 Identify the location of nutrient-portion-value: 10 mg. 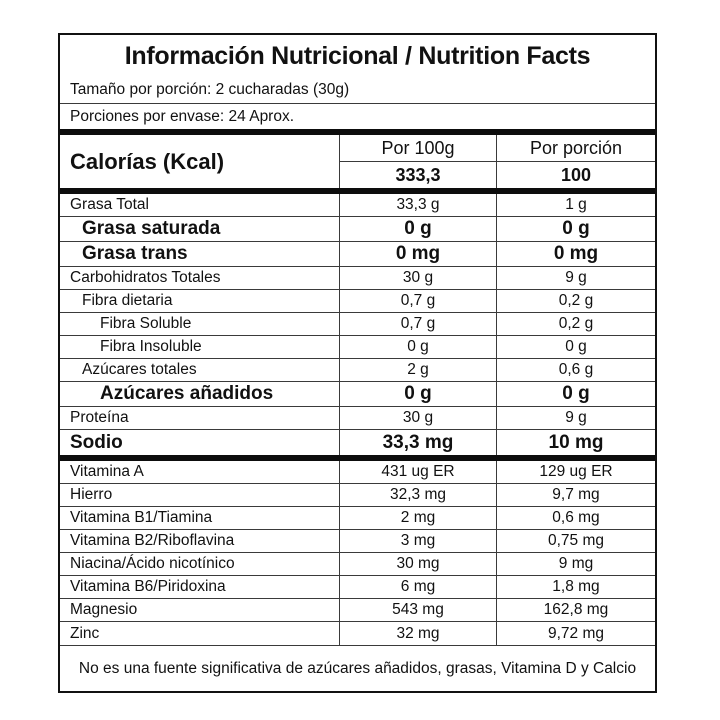
(576, 442).